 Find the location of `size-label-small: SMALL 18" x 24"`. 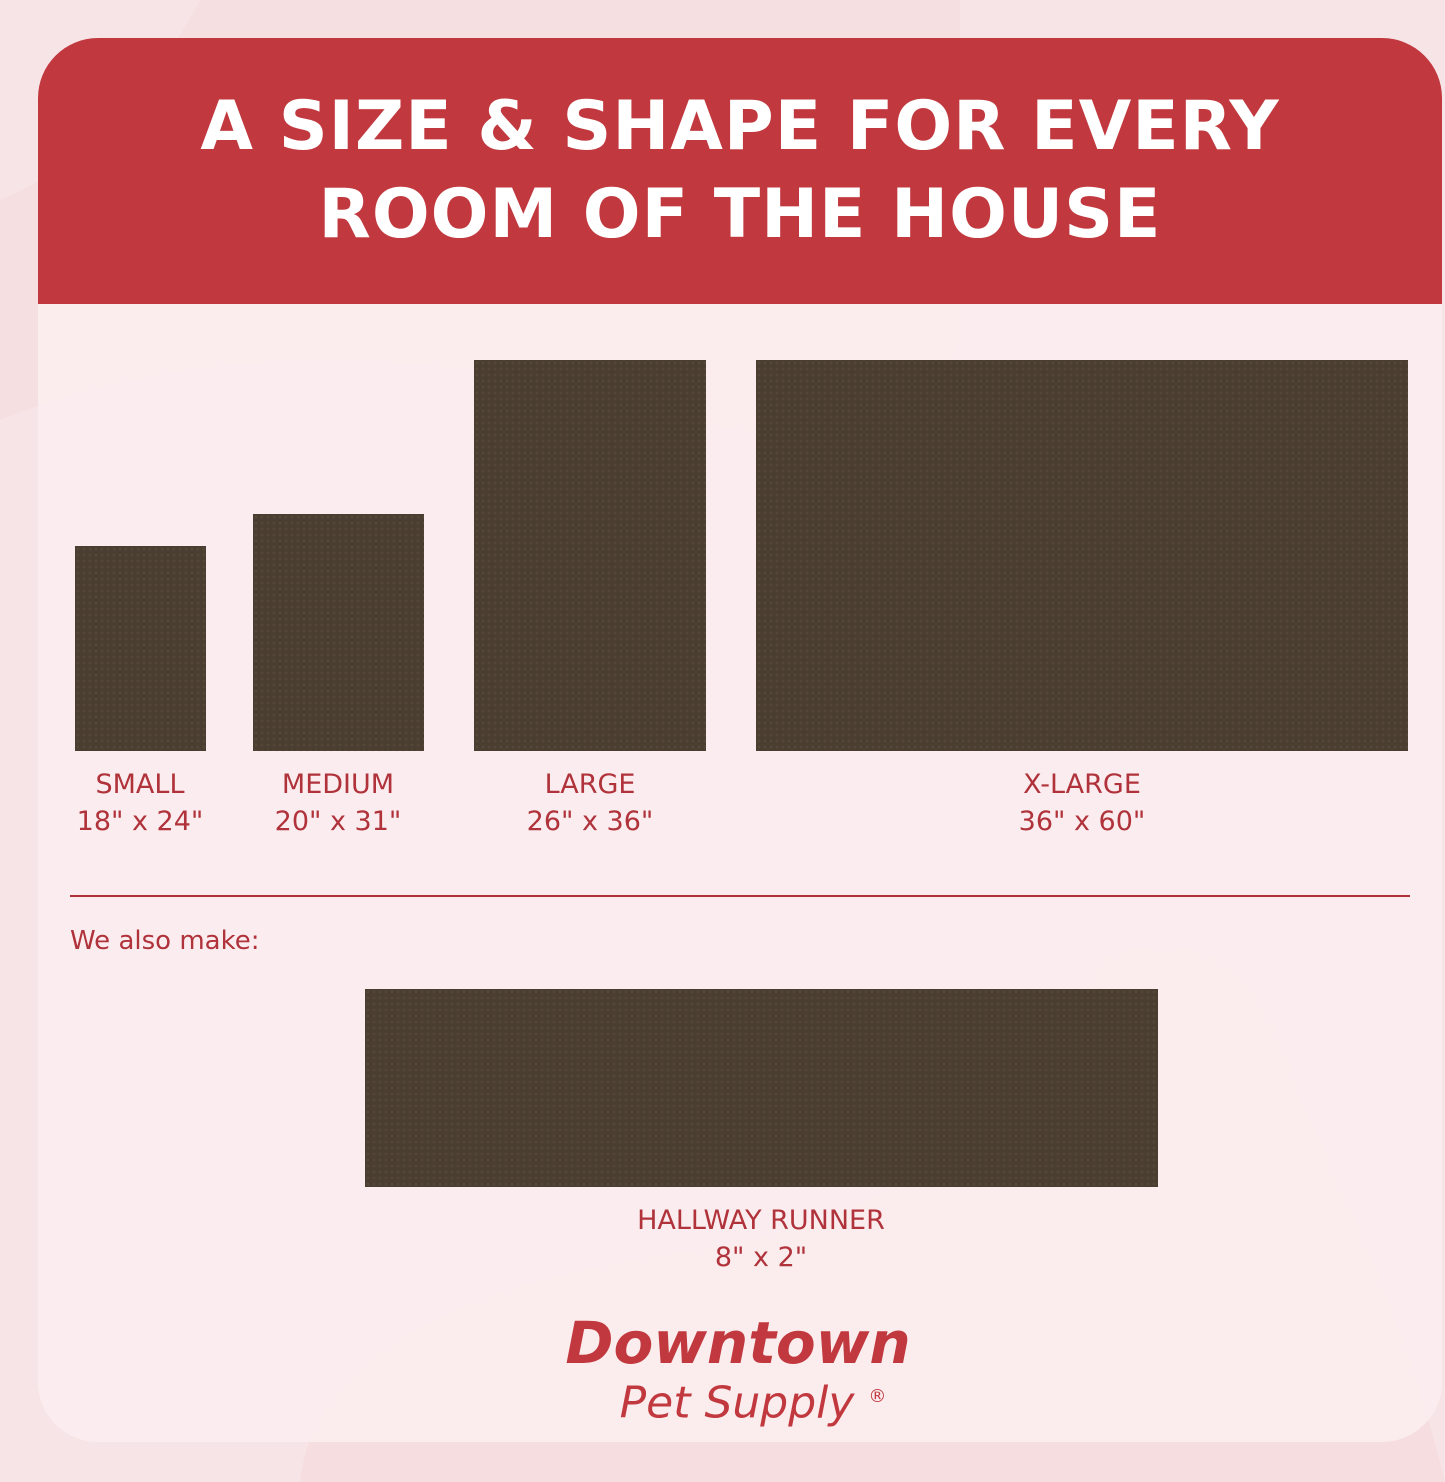

size-label-small: SMALL 18" x 24" is located at coordinates (140, 803).